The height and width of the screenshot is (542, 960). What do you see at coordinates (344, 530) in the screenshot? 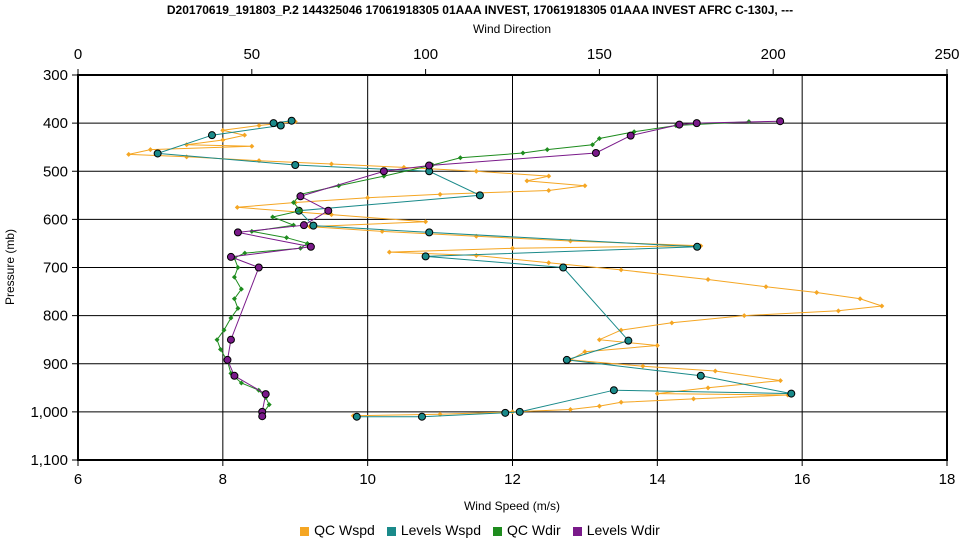
I see `legend-label: QC Wspd` at bounding box center [344, 530].